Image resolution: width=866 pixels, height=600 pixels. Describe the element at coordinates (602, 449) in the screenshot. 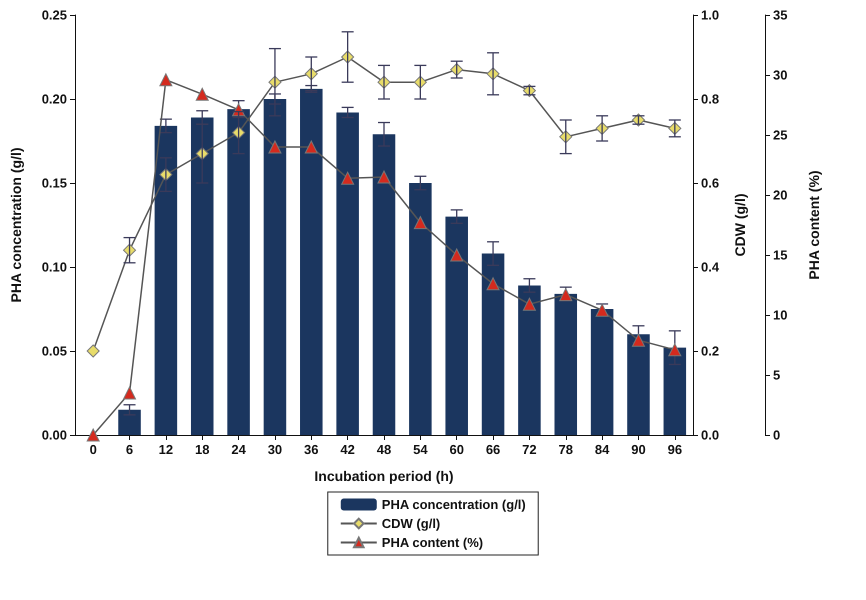

I see `x-tick-label: 84` at that location.